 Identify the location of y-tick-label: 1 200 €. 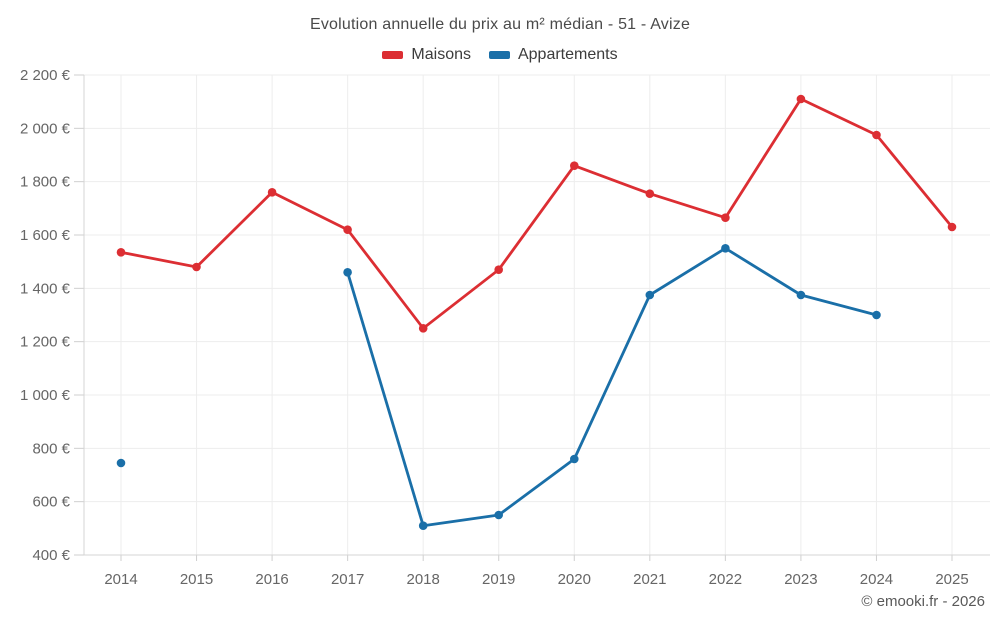
(45, 342).